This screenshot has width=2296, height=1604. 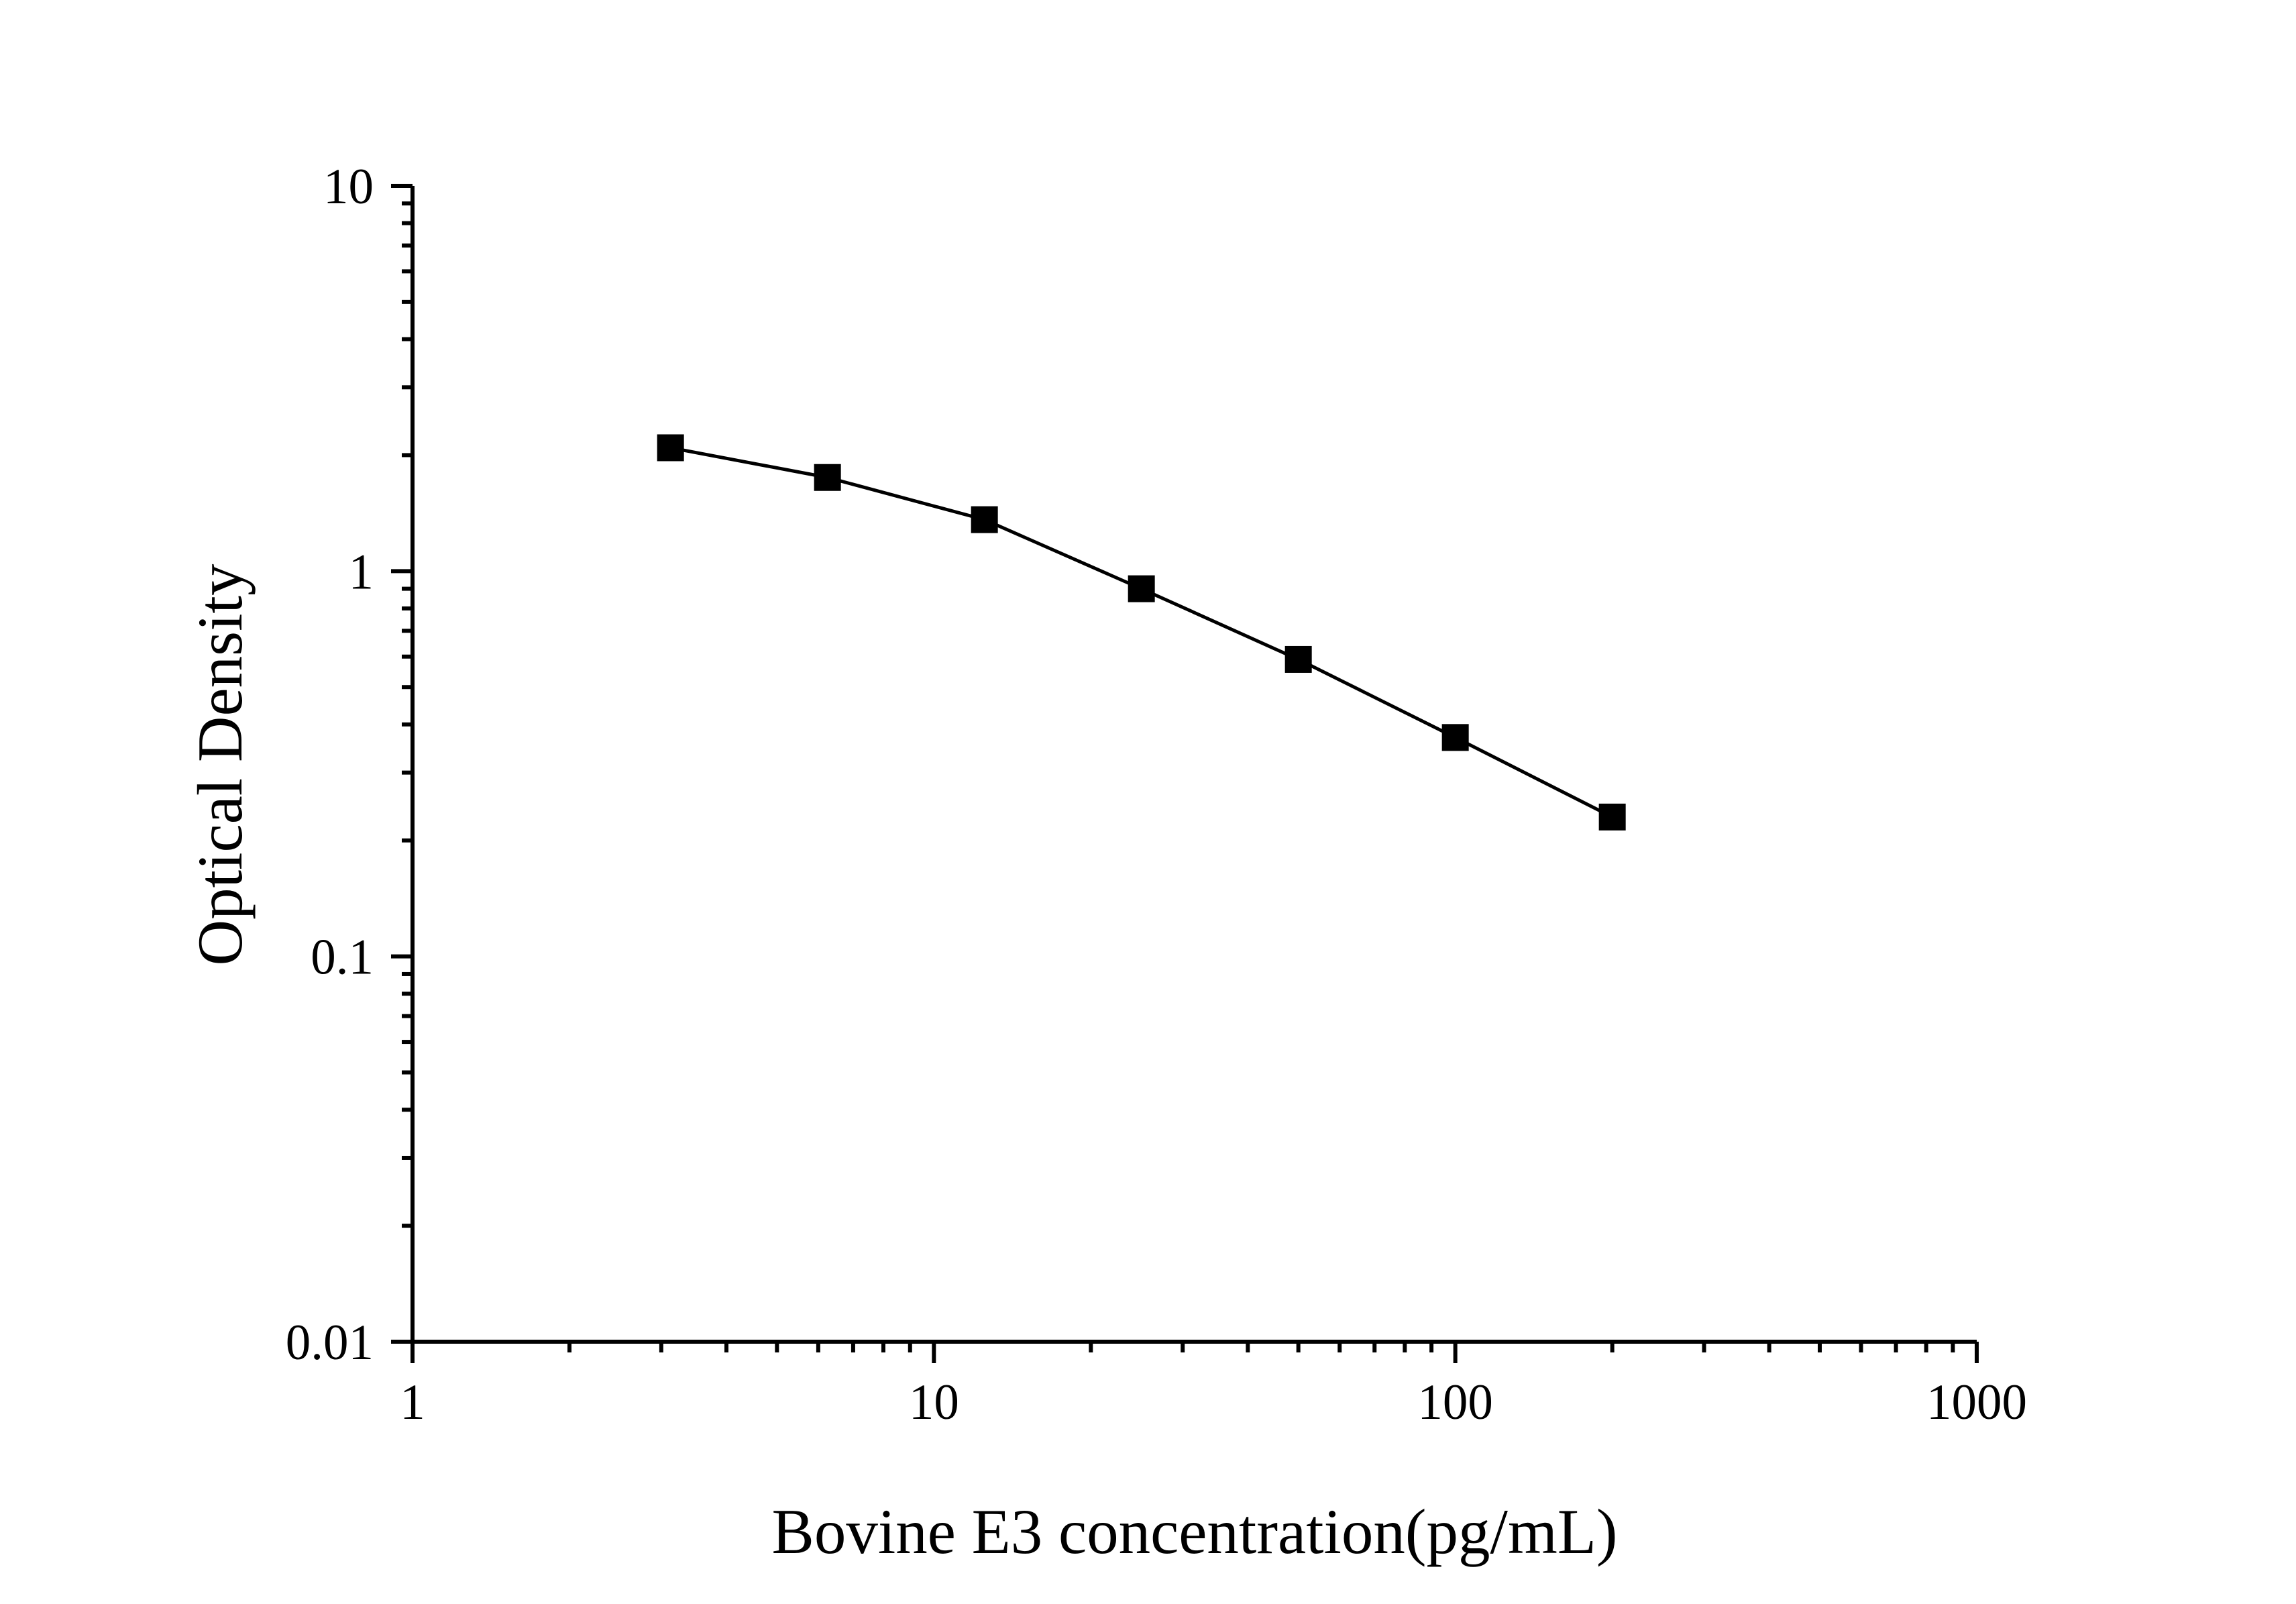 What do you see at coordinates (330, 1343) in the screenshot?
I see `y-tick-label-0.01: 0.01` at bounding box center [330, 1343].